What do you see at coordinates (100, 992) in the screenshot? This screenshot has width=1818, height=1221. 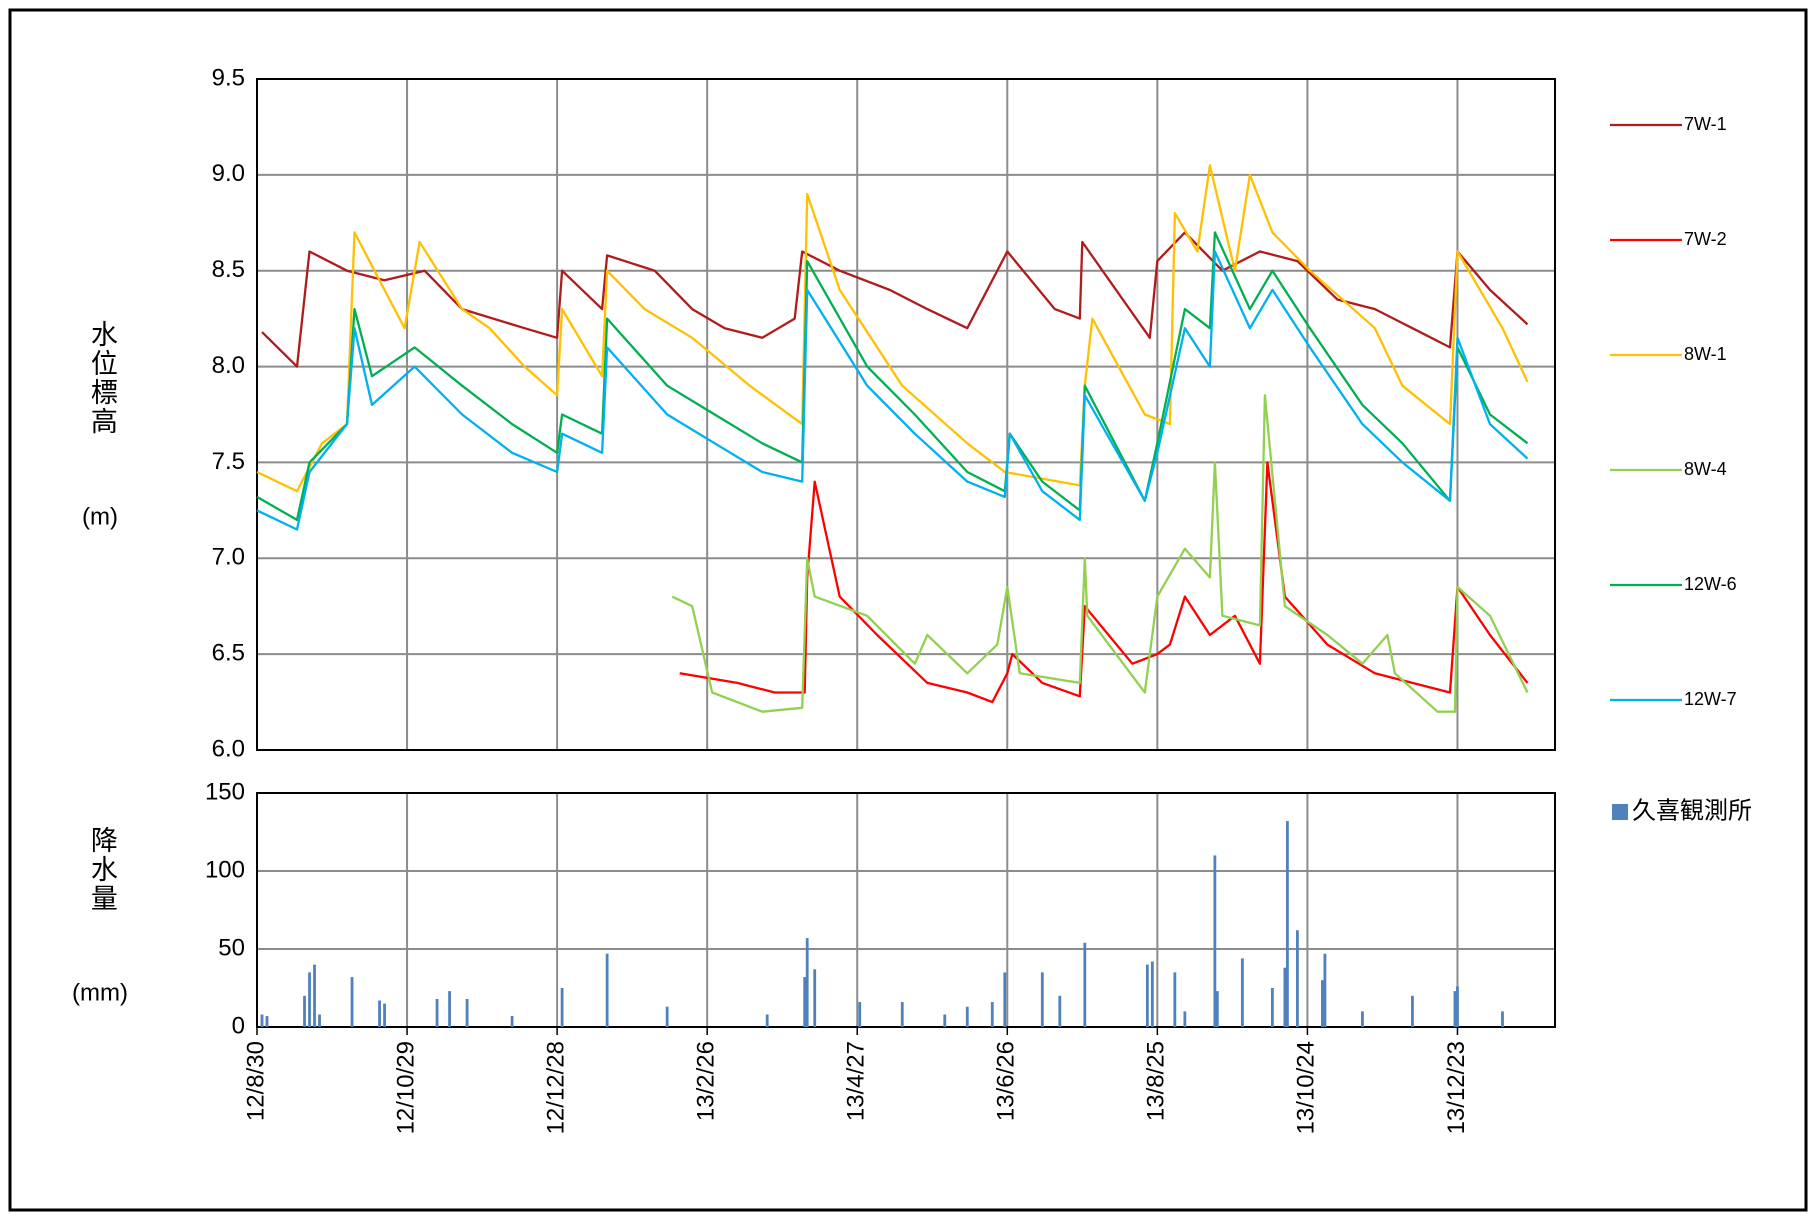 I see `y-axis-unit: (mm)` at bounding box center [100, 992].